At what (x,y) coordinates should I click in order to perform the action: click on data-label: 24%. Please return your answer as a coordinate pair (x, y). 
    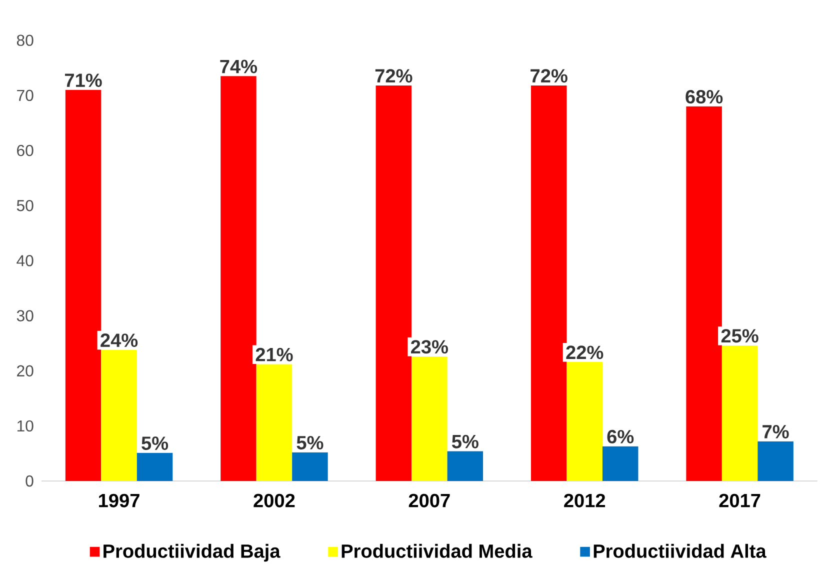
    Looking at the image, I should click on (119, 341).